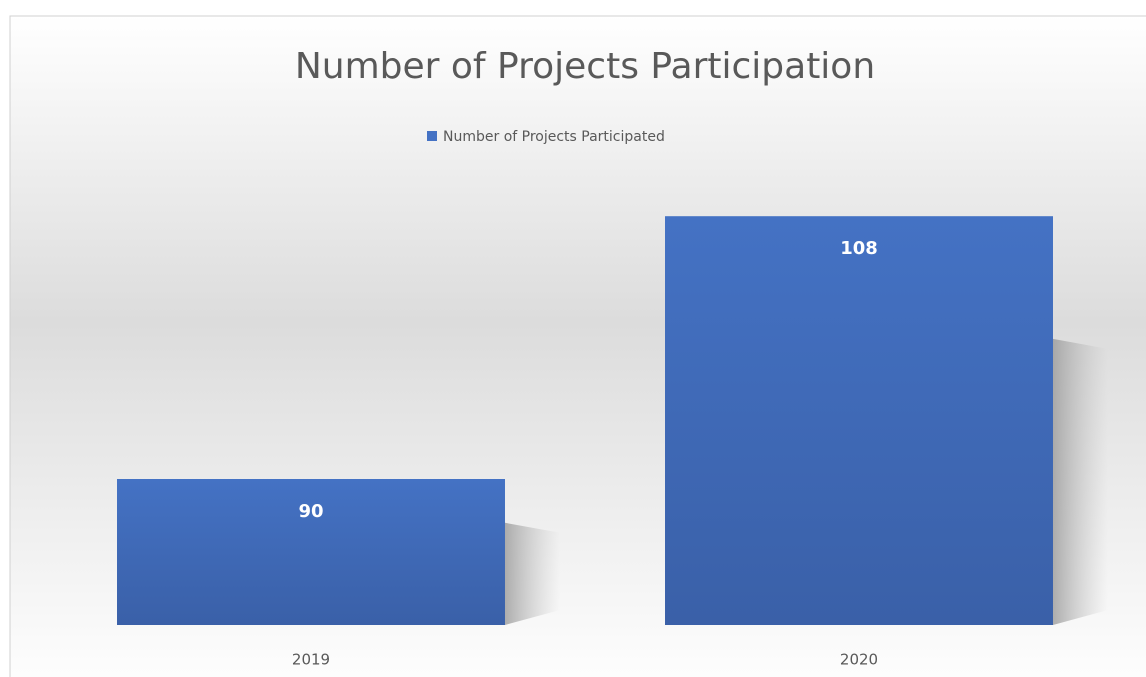 The height and width of the screenshot is (677, 1146). What do you see at coordinates (554, 137) in the screenshot?
I see `legend-label: Number of Projects Participated` at bounding box center [554, 137].